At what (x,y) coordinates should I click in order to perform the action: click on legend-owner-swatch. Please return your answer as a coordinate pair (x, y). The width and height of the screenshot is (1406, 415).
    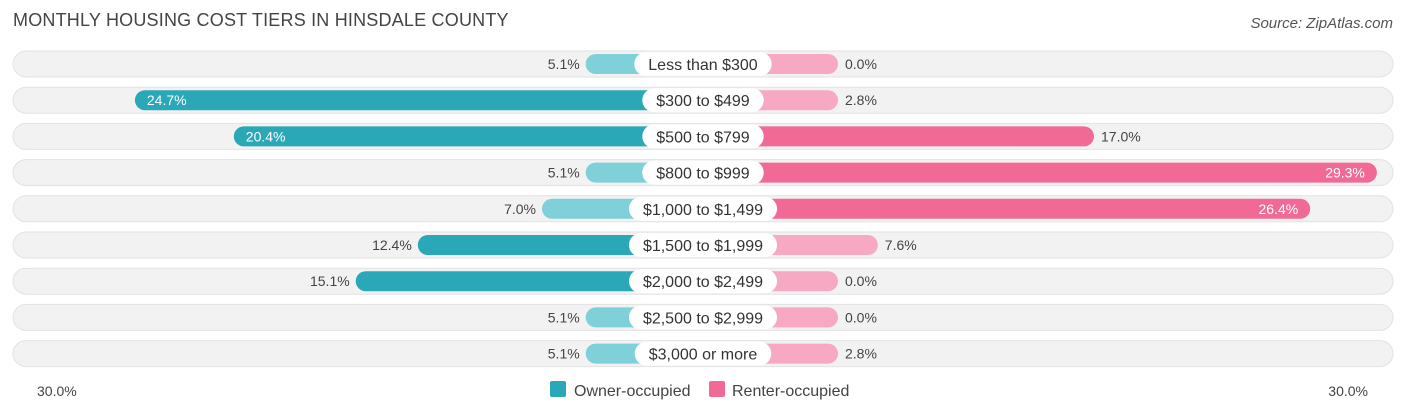
    Looking at the image, I should click on (558, 389).